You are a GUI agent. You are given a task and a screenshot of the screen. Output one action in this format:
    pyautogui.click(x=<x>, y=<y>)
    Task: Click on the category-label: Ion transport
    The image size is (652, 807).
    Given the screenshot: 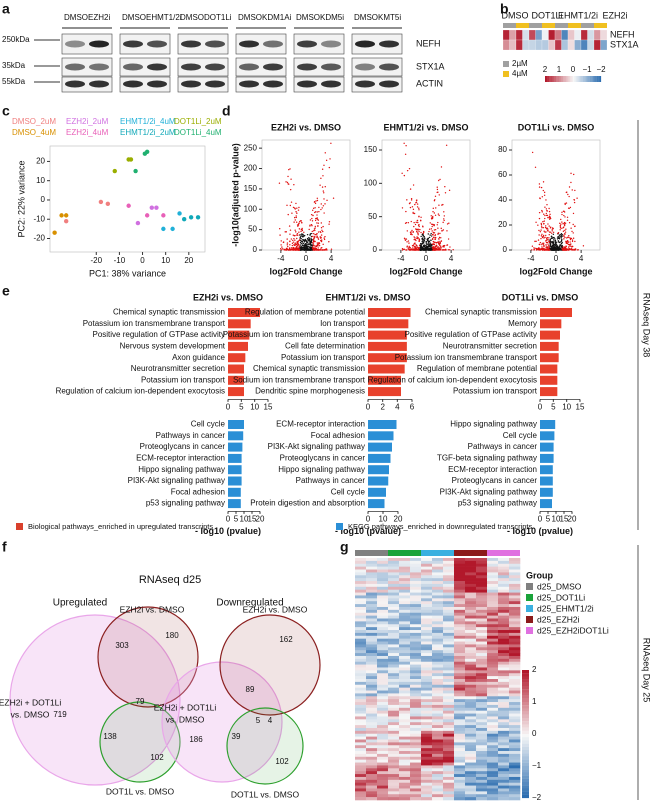 What is the action you would take?
    pyautogui.click(x=343, y=323)
    